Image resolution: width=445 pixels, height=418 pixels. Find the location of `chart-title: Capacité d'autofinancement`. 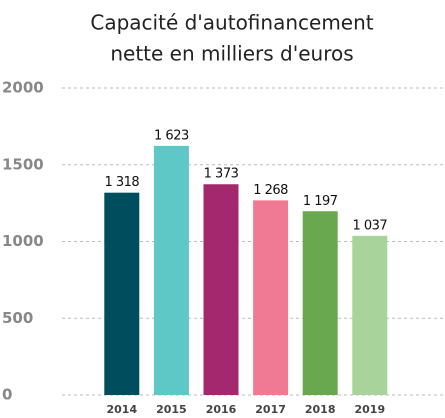

chart-title: Capacité d'autofinancement is located at coordinates (231, 23).